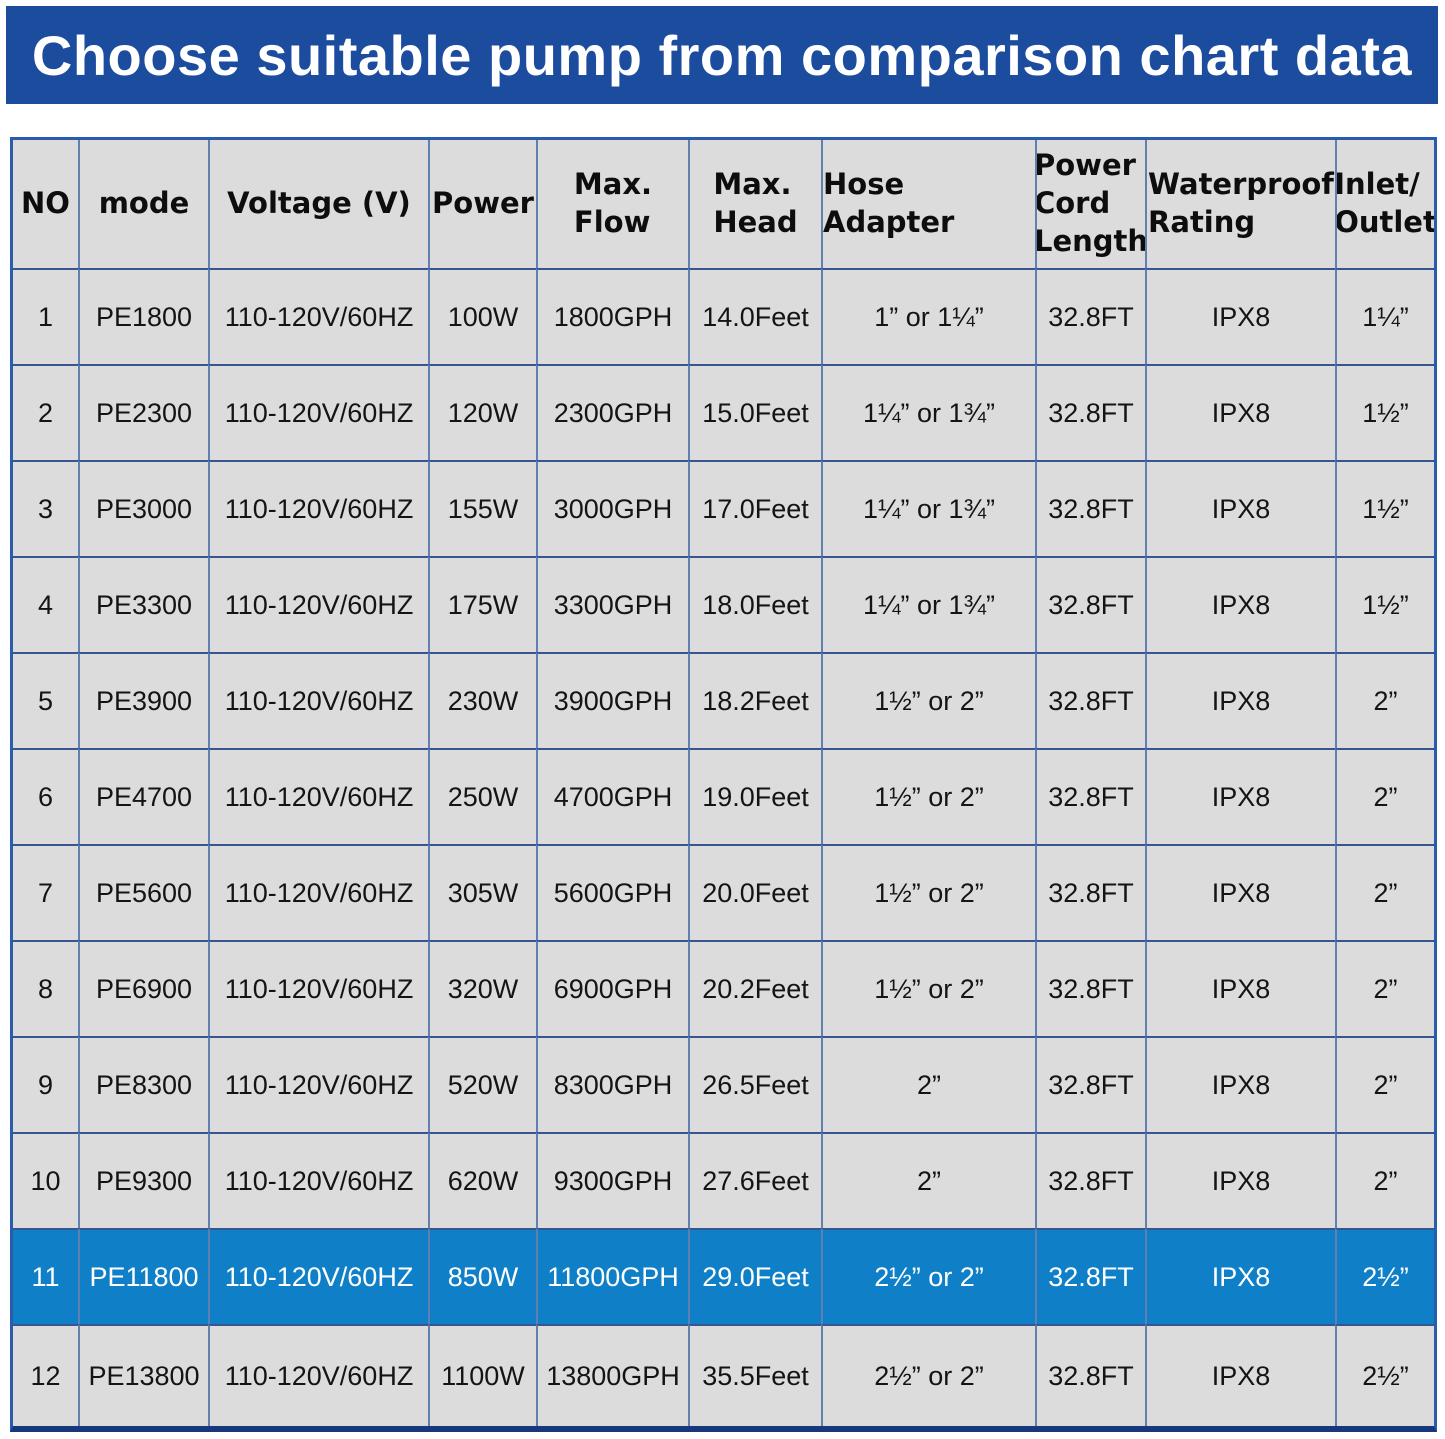 Image resolution: width=1445 pixels, height=1439 pixels. What do you see at coordinates (143, 604) in the screenshot?
I see `cell-mode: PE3300` at bounding box center [143, 604].